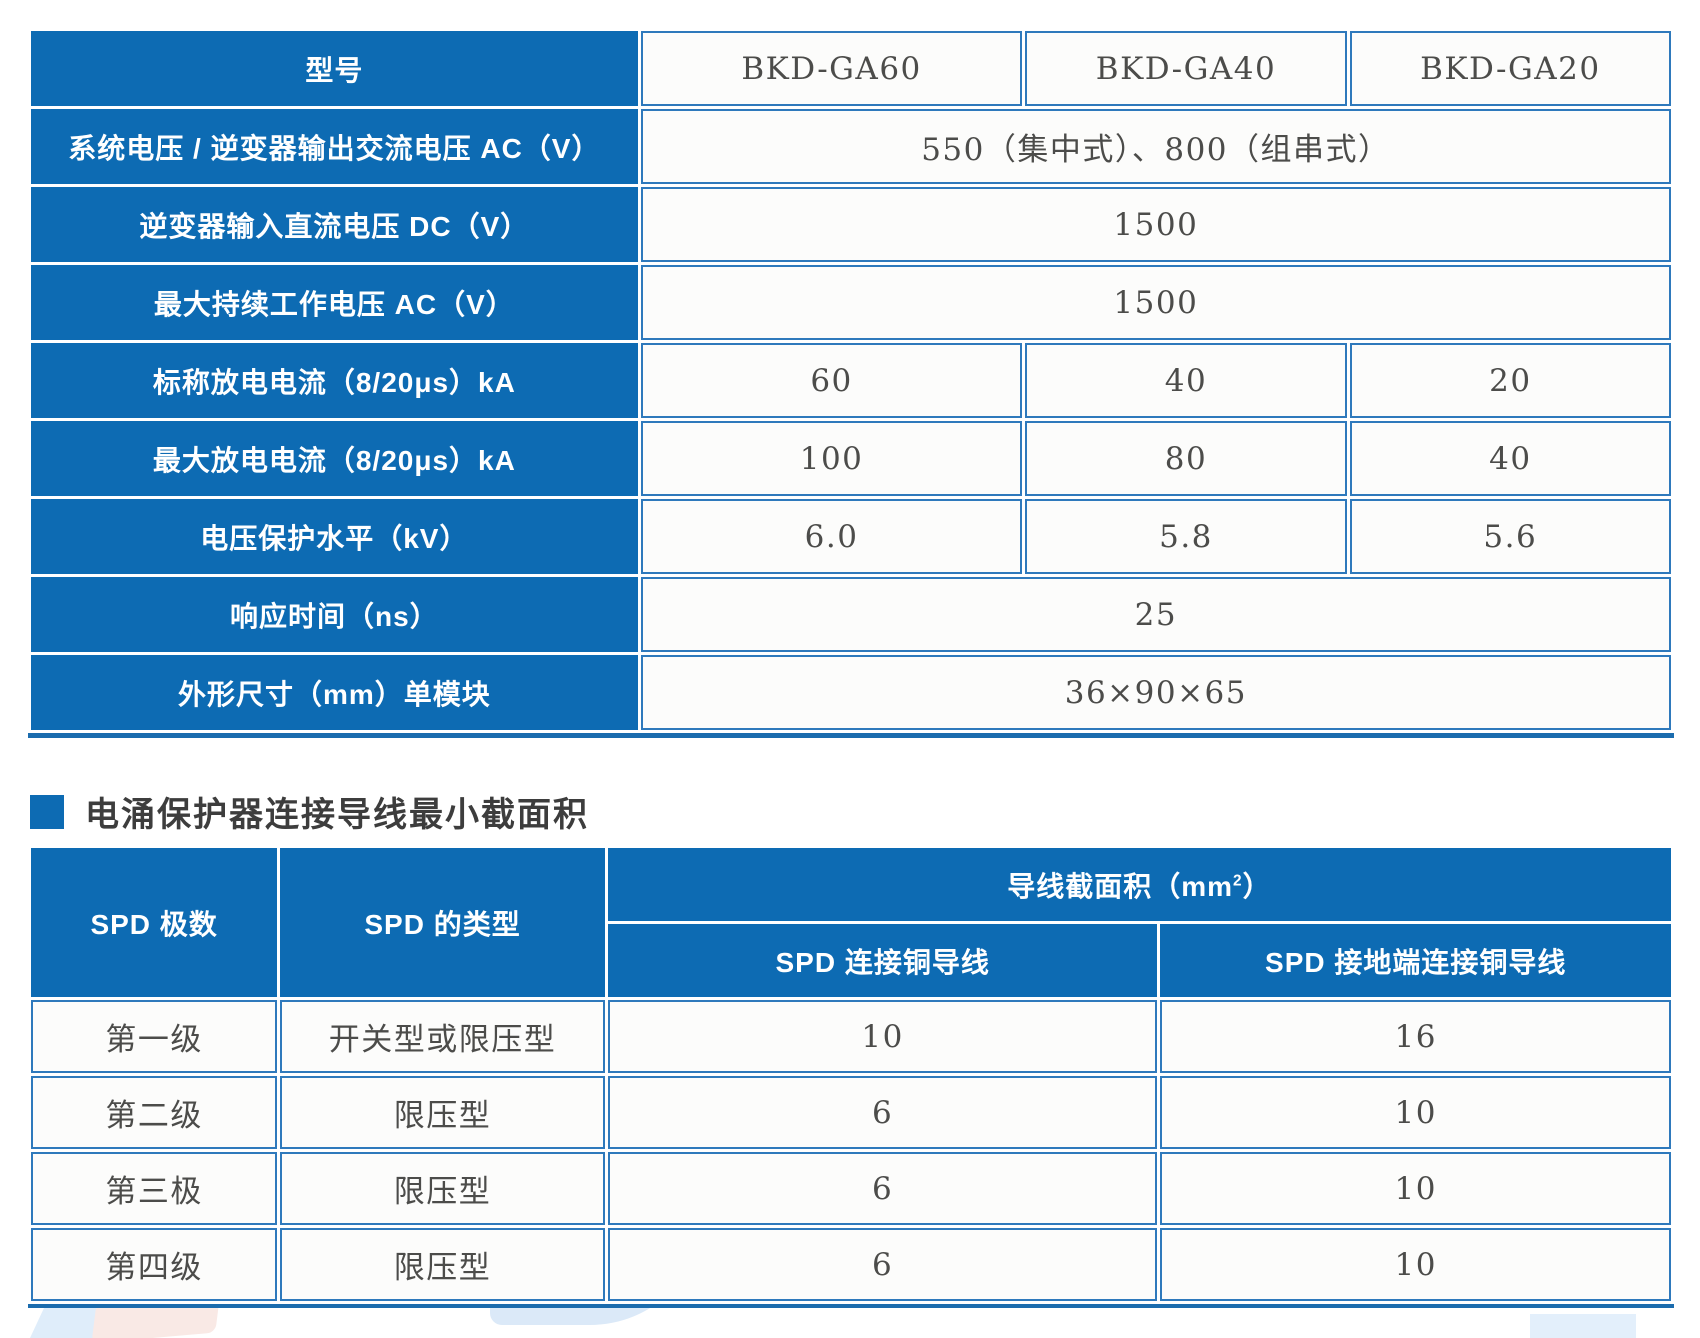 The height and width of the screenshot is (1338, 1700). I want to click on wire-row-level4: 第四级 限压型 6 10, so click(851, 1264).